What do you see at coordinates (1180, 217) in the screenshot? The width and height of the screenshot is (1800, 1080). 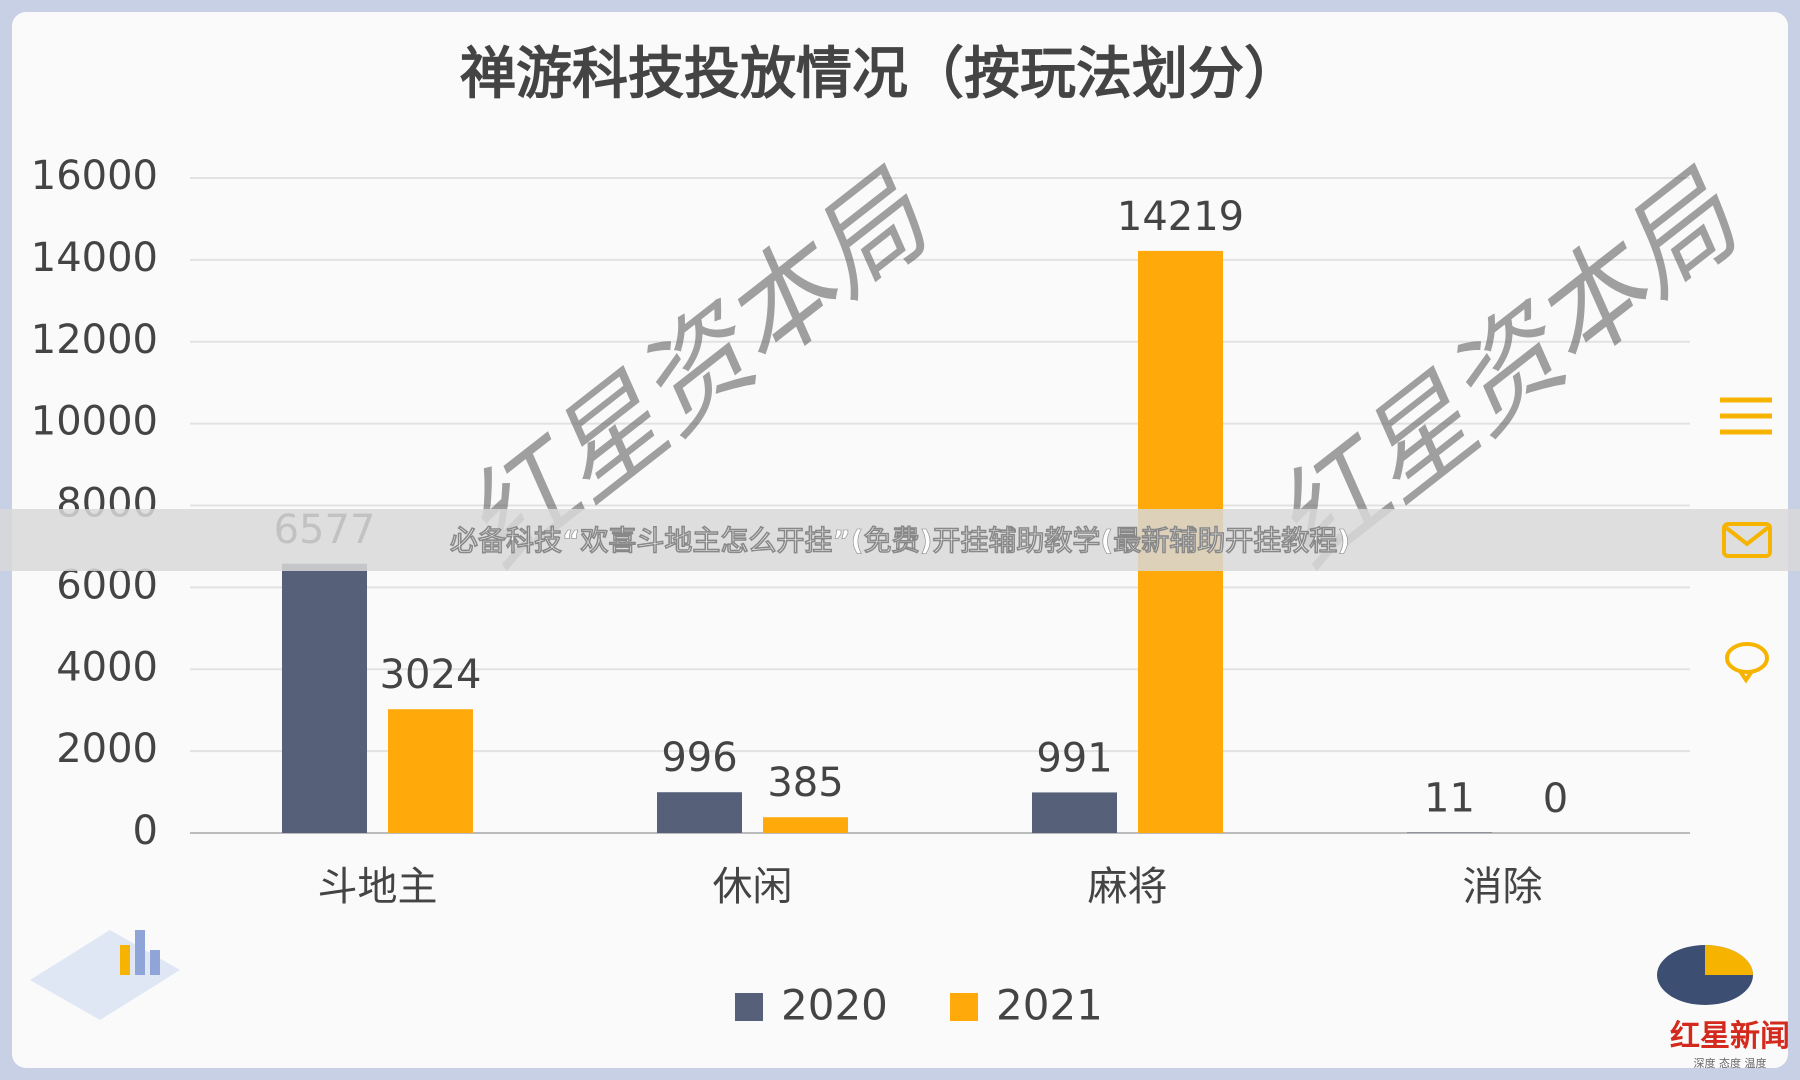 I see `value-label: 14219` at bounding box center [1180, 217].